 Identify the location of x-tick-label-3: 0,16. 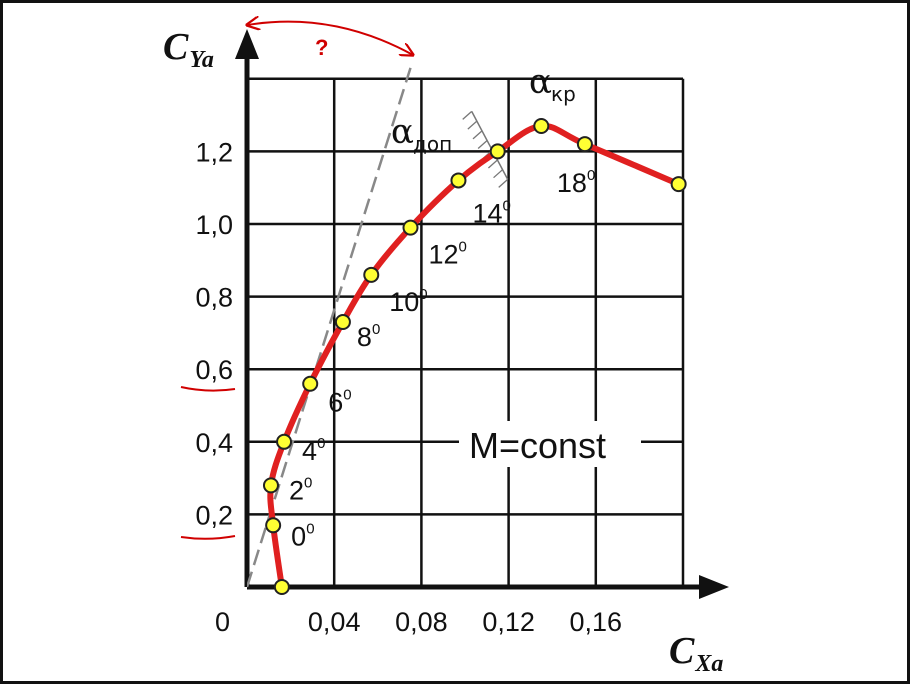
(596, 622).